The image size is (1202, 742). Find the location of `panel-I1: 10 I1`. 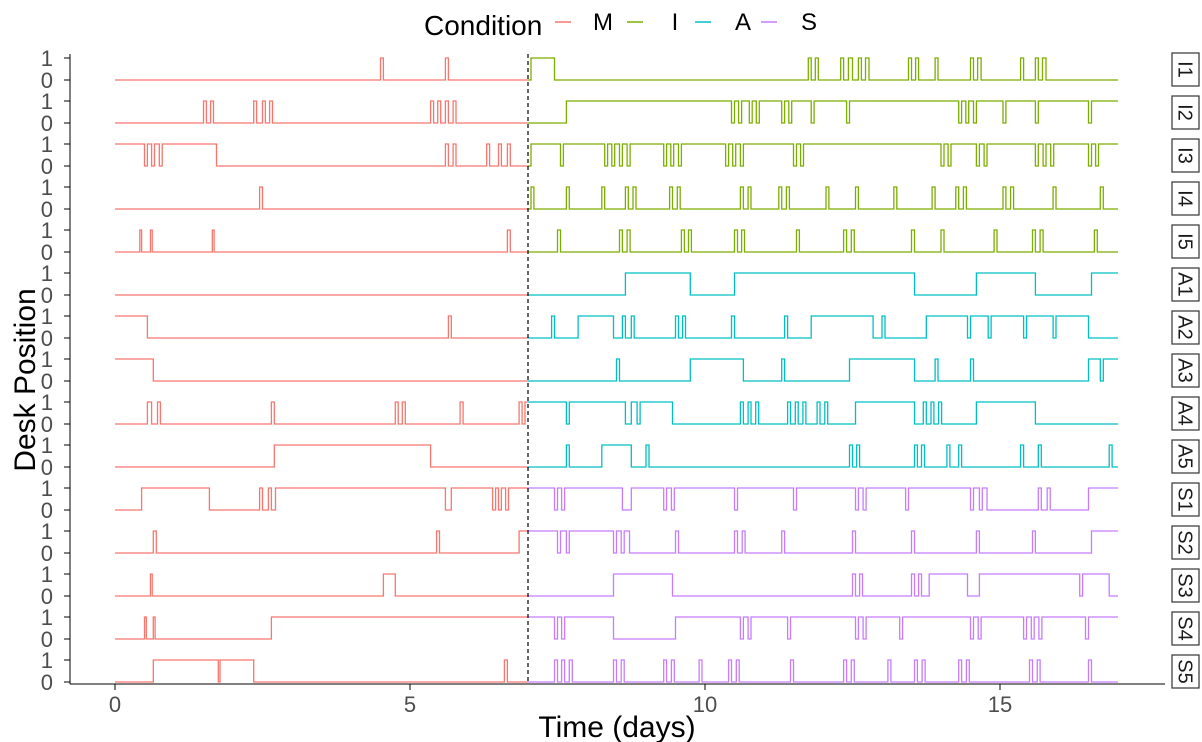

panel-I1: 10 I1 is located at coordinates (620, 69).